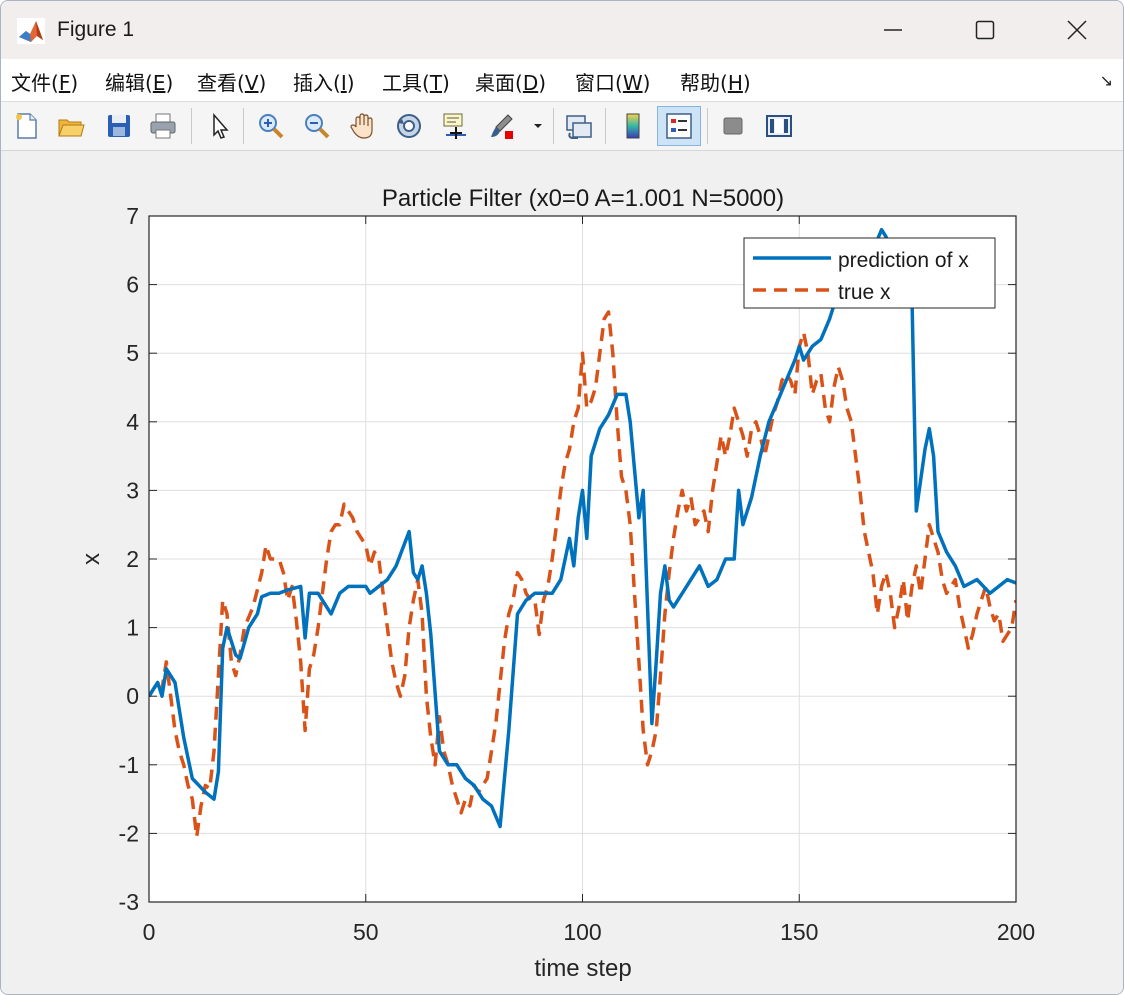  Describe the element at coordinates (324, 83) in the screenshot. I see `menu-insert: 插入(I)` at that location.